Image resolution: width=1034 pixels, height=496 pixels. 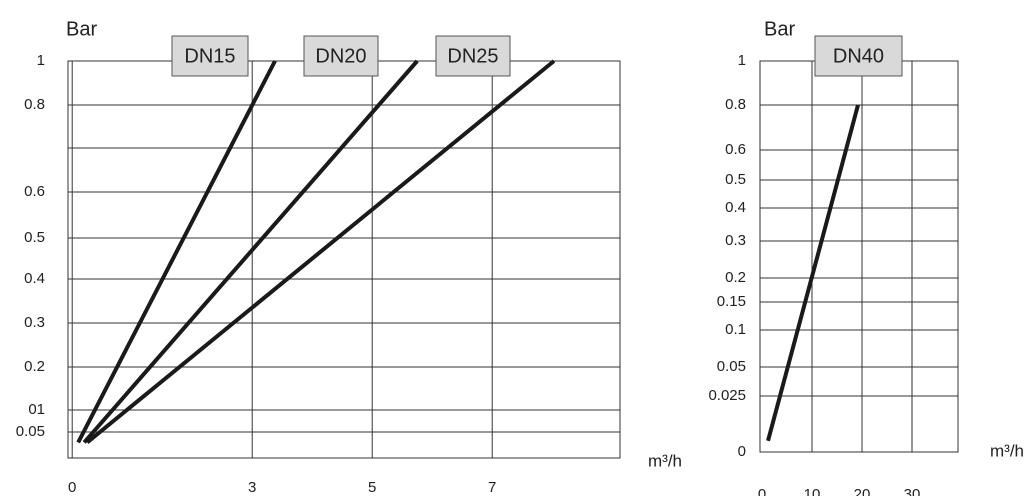 What do you see at coordinates (813, 273) in the screenshot?
I see `data-line` at bounding box center [813, 273].